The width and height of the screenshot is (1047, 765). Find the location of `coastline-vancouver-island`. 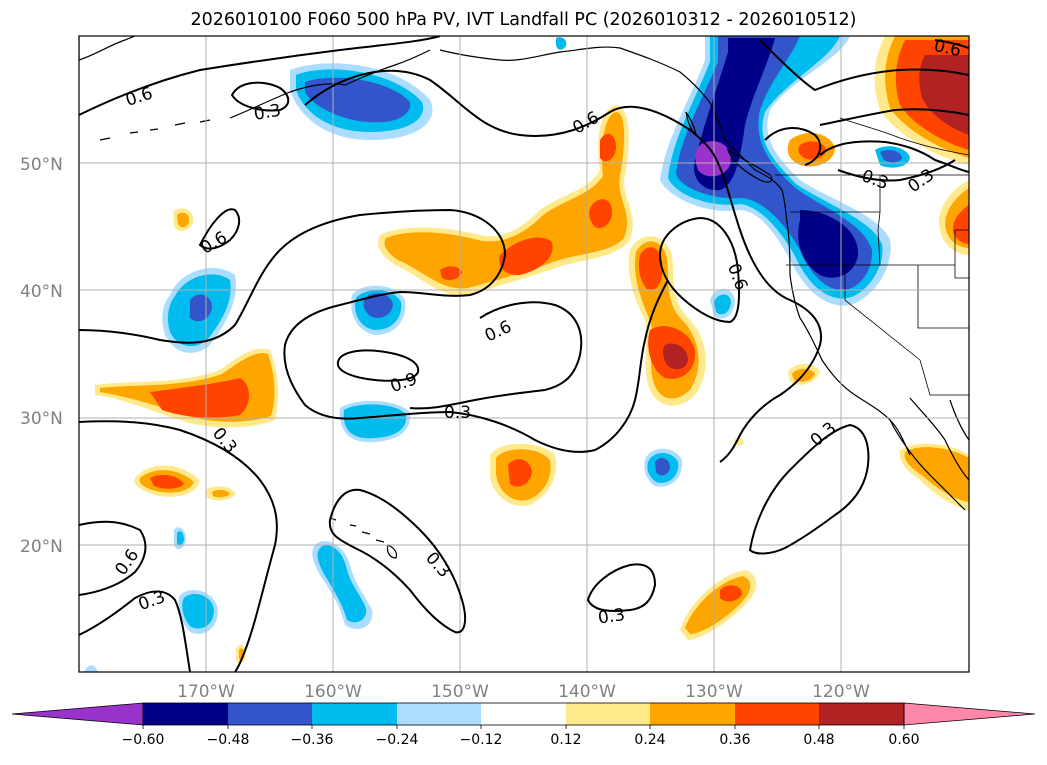

coastline-vancouver-island is located at coordinates (749, 165).